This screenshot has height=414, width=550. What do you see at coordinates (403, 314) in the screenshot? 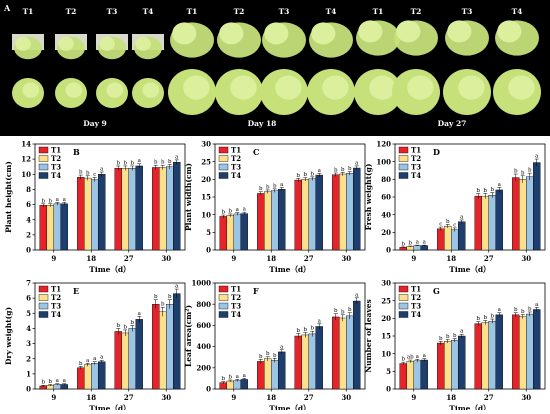
I see `legend-swatch-T4` at bounding box center [403, 314].